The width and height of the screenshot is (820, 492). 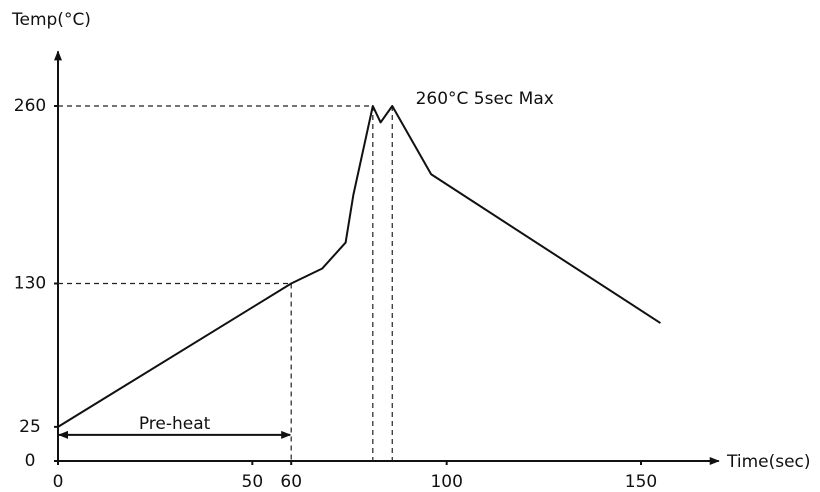 What do you see at coordinates (446, 482) in the screenshot?
I see `x-tick-label: 100` at bounding box center [446, 482].